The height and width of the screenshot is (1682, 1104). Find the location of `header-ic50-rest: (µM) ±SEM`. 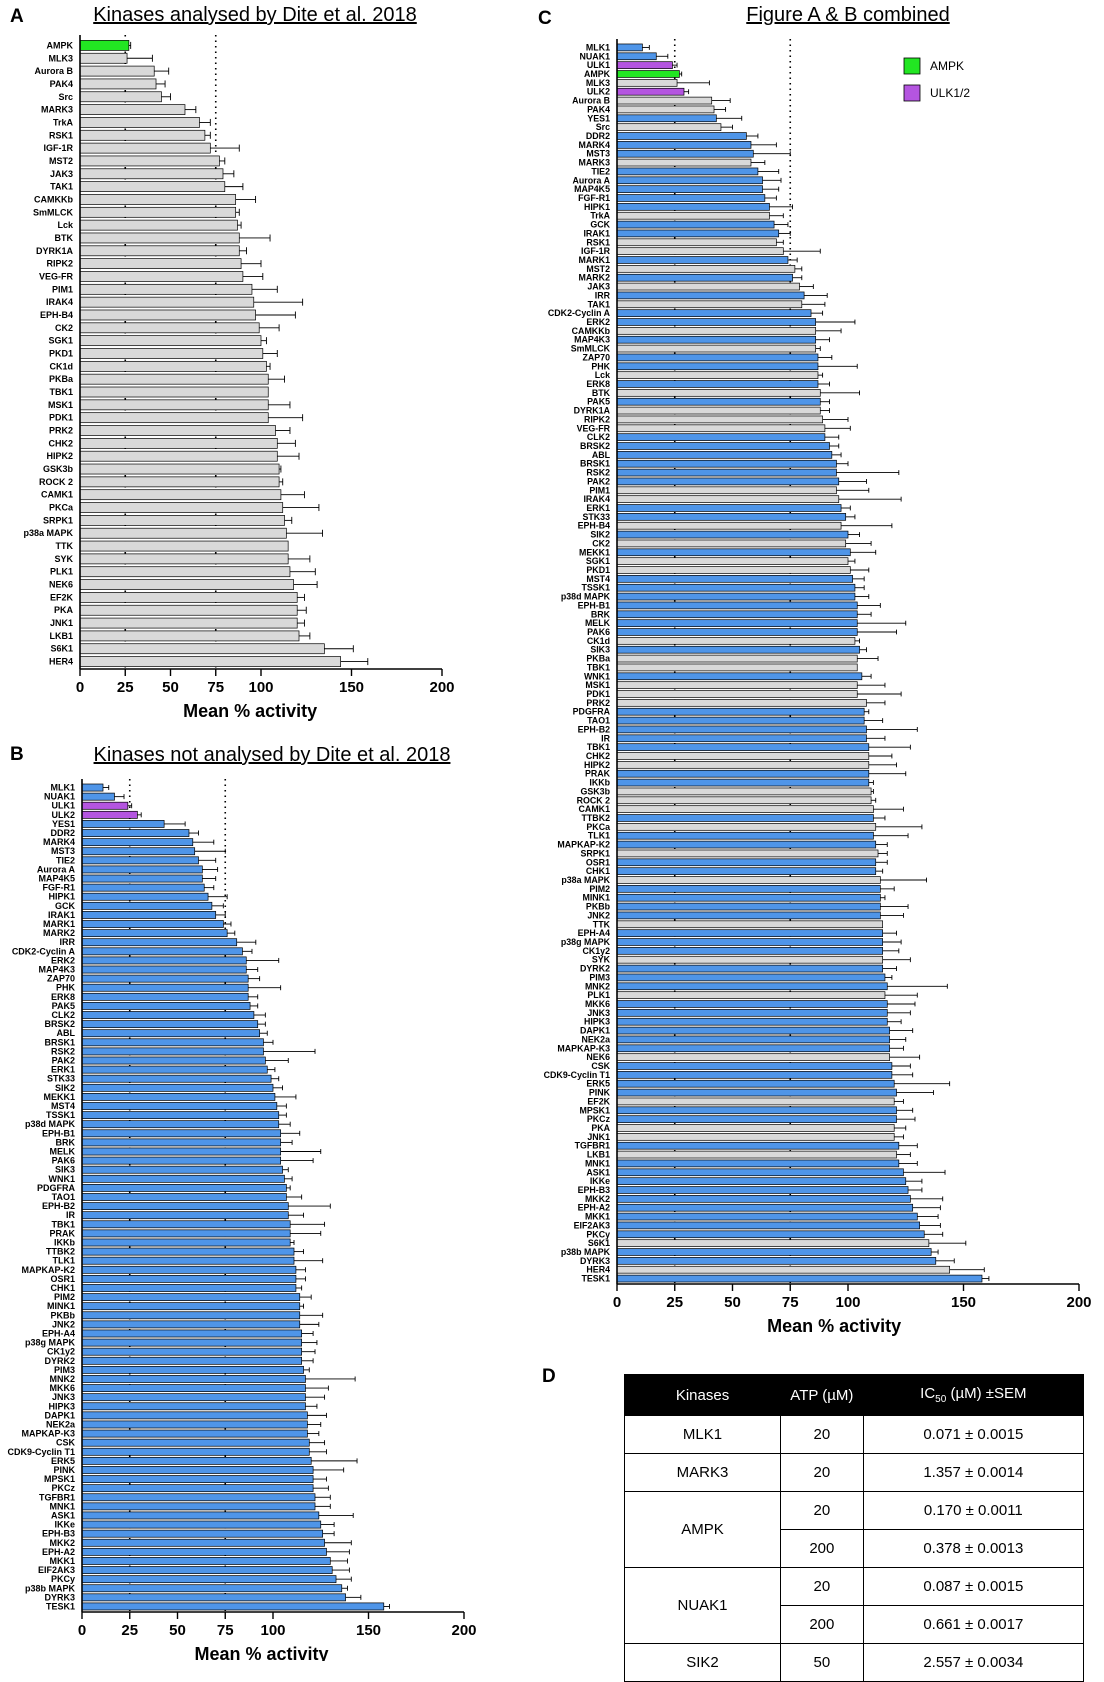

header-ic50-rest: (µM) ±SEM is located at coordinates (986, 1393).